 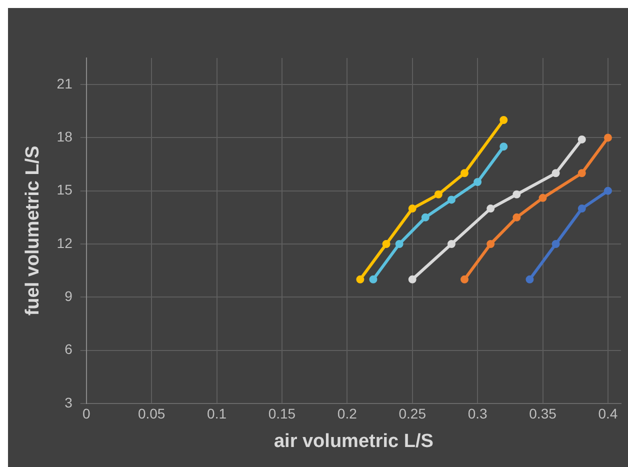 I want to click on y-tick-label: 15, so click(x=64, y=190).